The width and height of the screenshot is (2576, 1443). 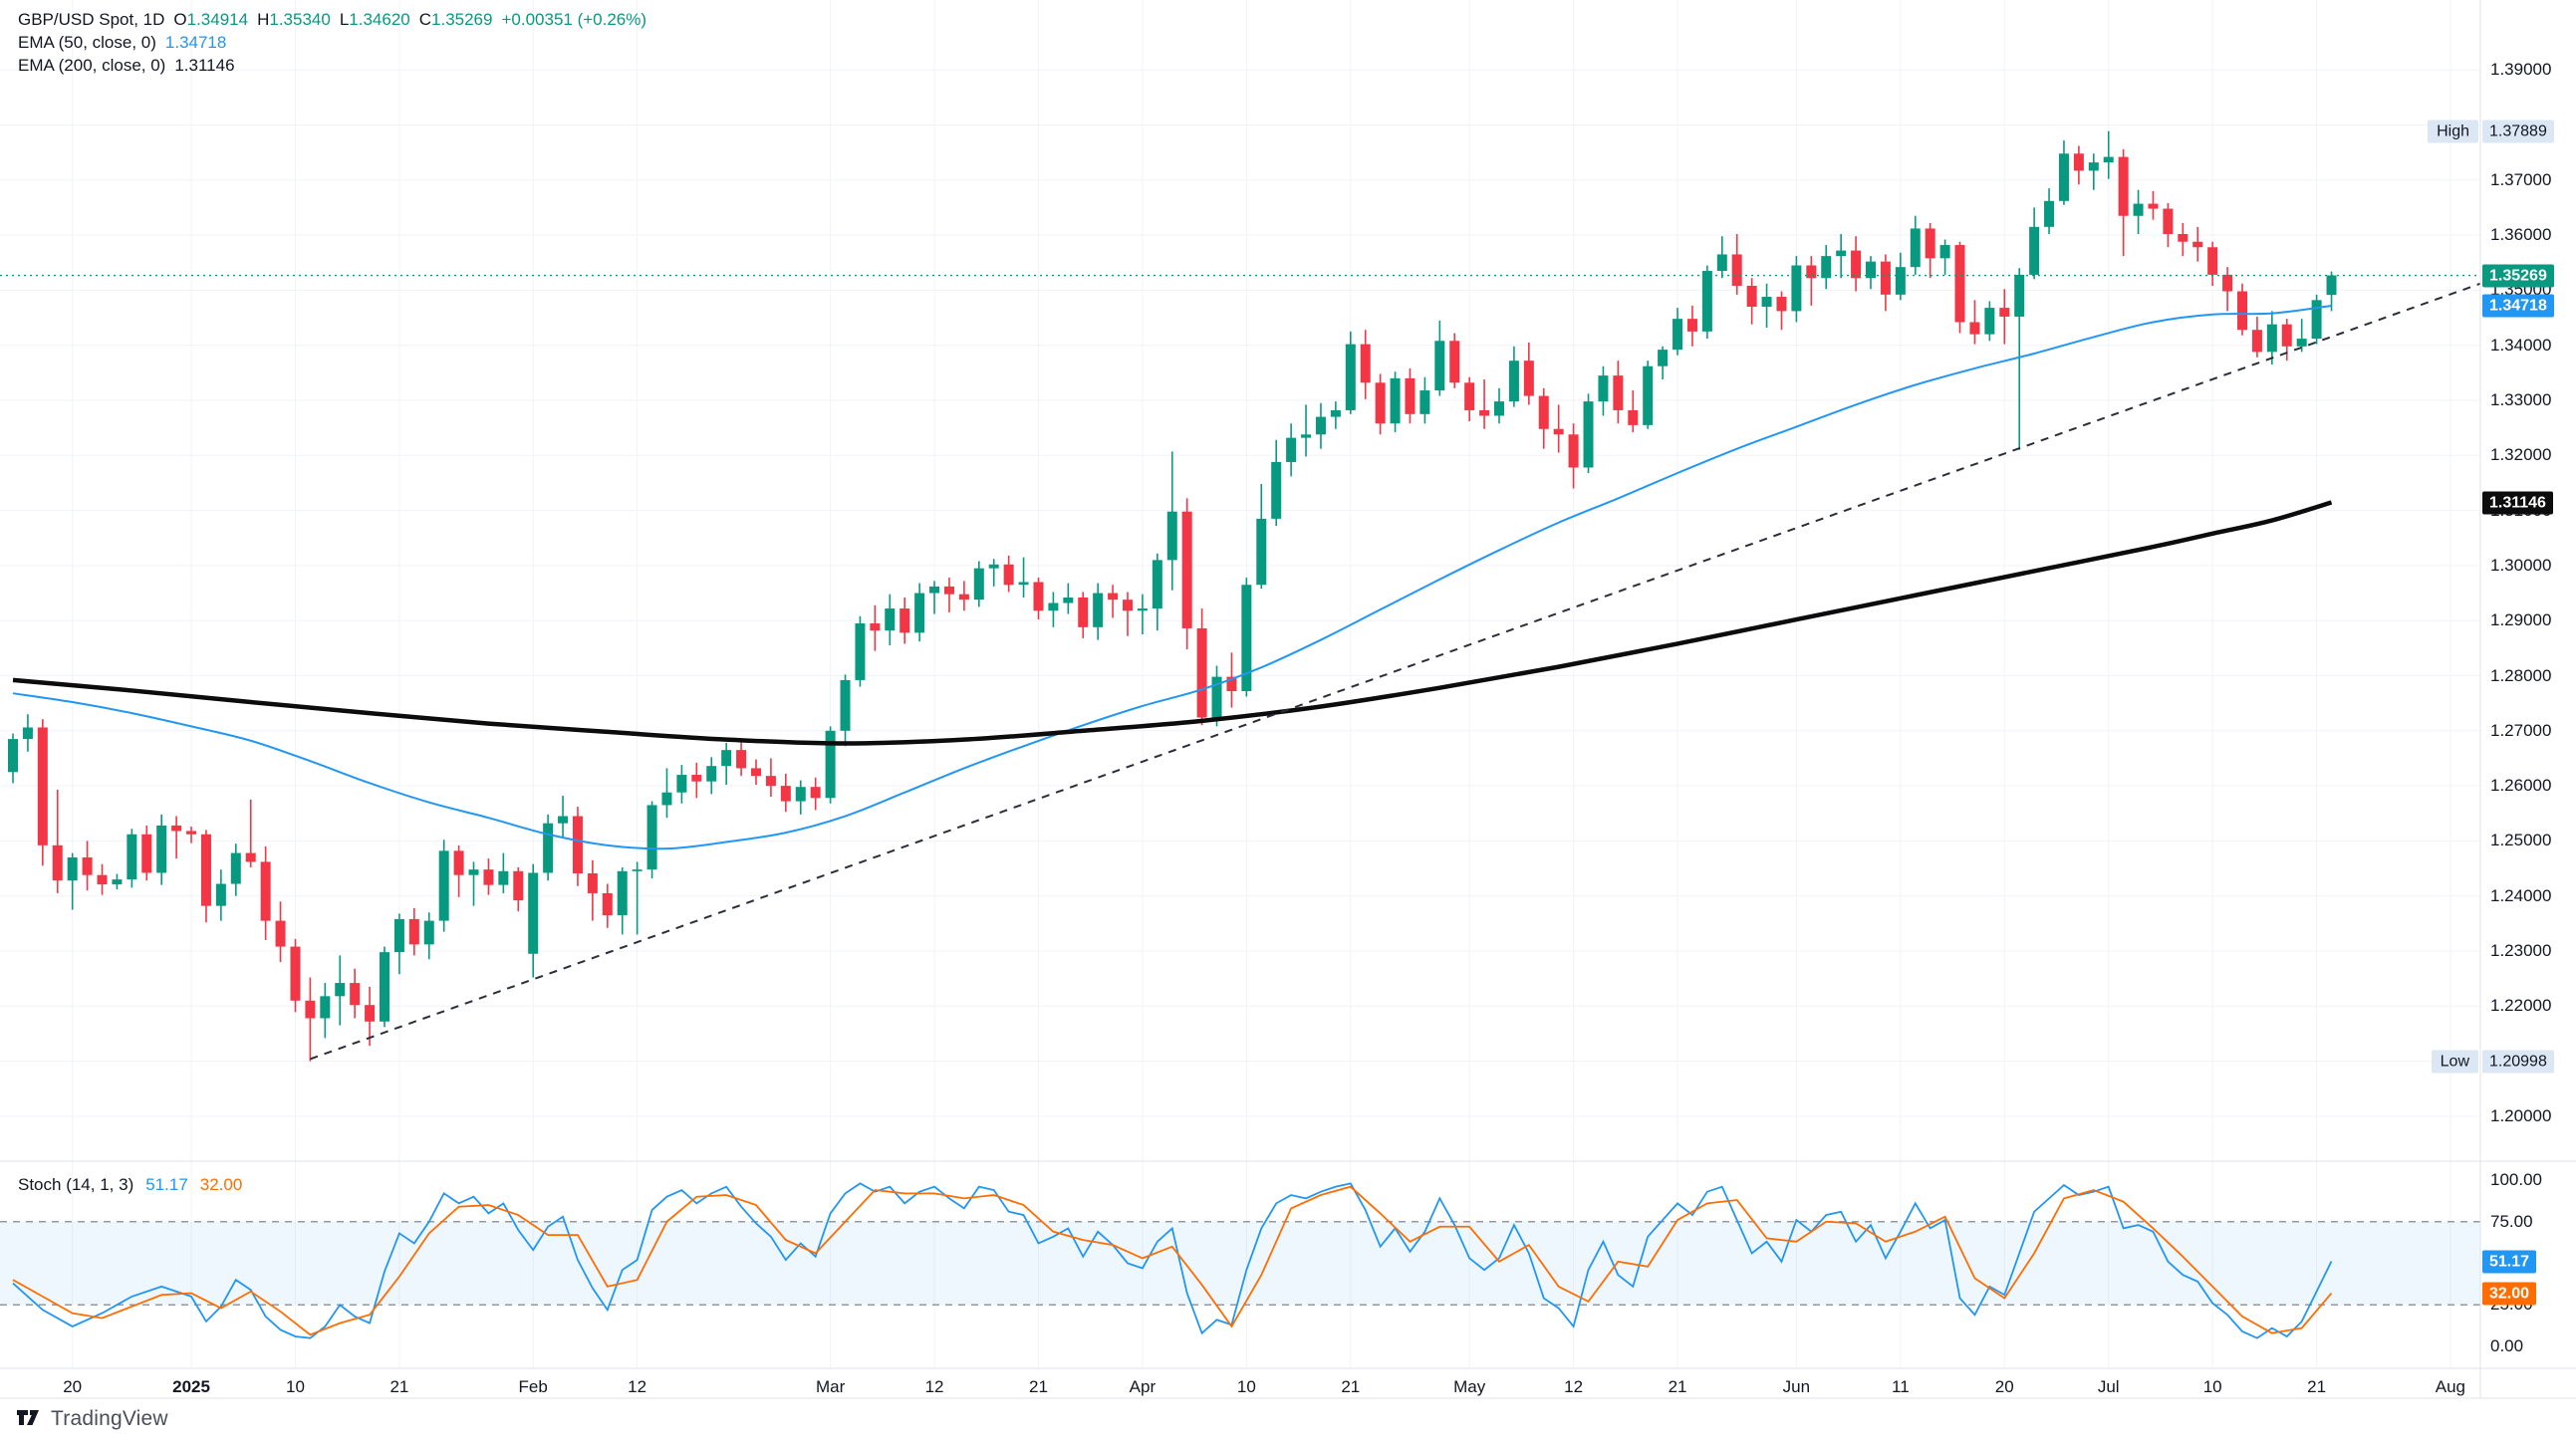 What do you see at coordinates (332, 65) in the screenshot?
I see `ema200-row: EMA (200, close, 0) 1.31146` at bounding box center [332, 65].